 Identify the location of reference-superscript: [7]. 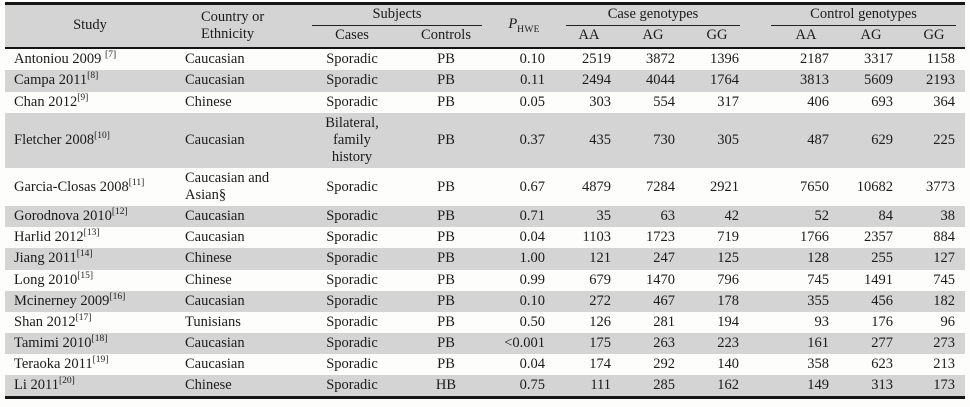
(111, 55).